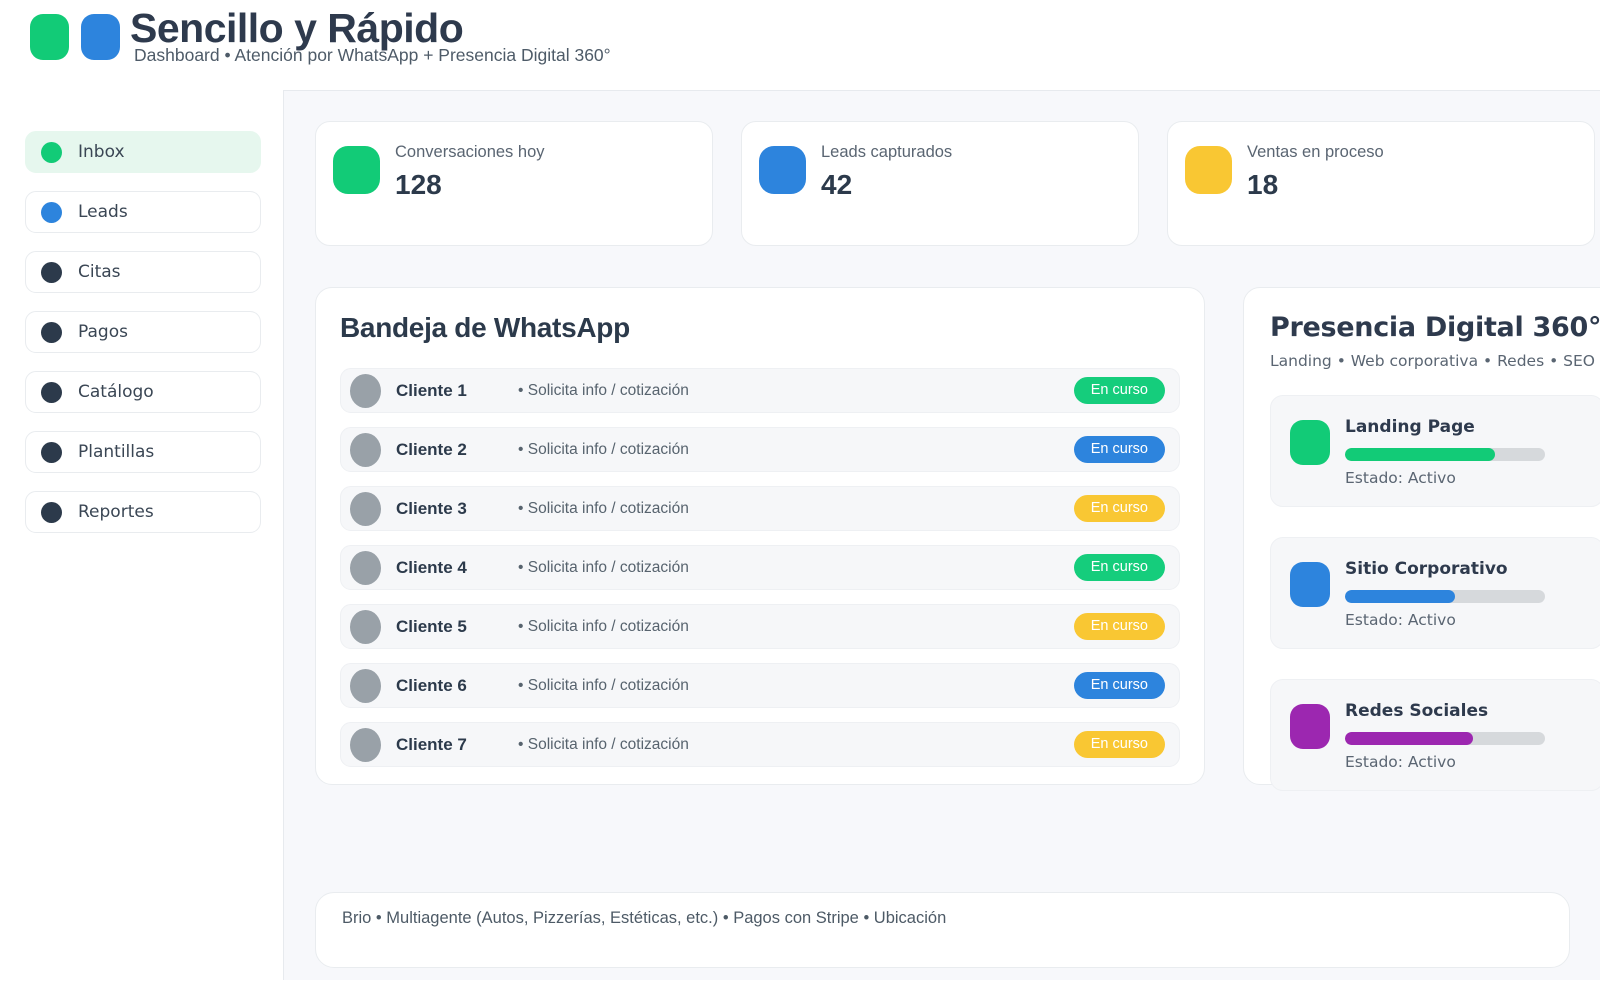  What do you see at coordinates (103, 332) in the screenshot?
I see `sidebar-item-label: Pagos` at bounding box center [103, 332].